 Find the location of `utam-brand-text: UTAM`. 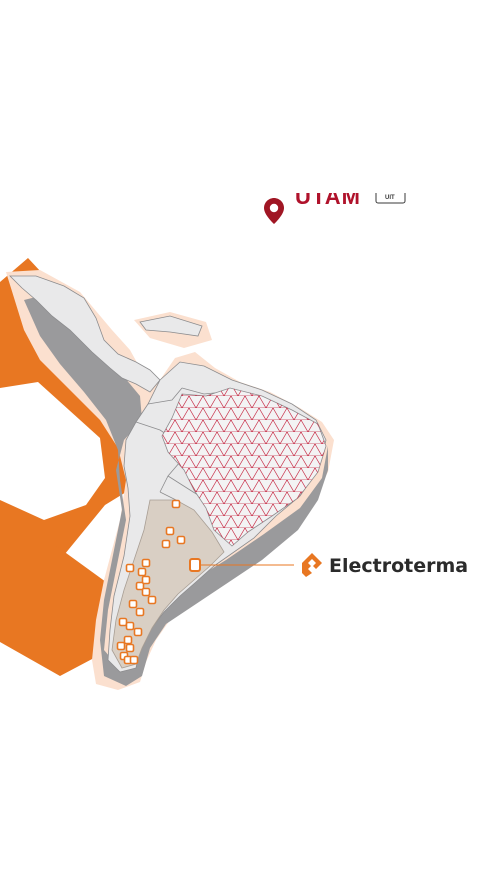

utam-brand-text: UTAM is located at coordinates (328, 196).